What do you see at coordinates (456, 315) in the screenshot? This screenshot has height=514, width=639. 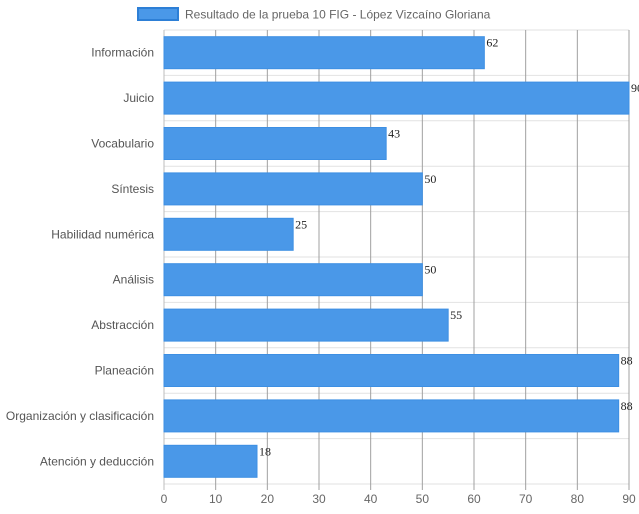 I see `value-label: 55` at bounding box center [456, 315].